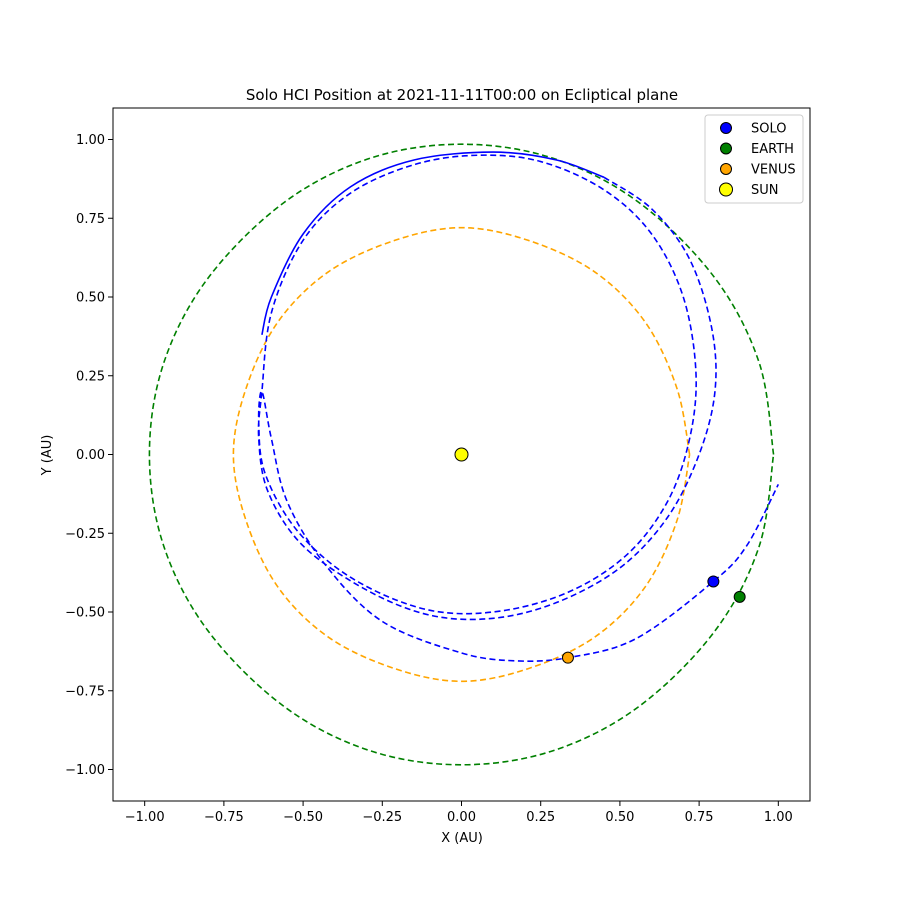 The height and width of the screenshot is (900, 900). Describe the element at coordinates (85, 770) in the screenshot. I see `y-tick-label: −1.00` at that location.